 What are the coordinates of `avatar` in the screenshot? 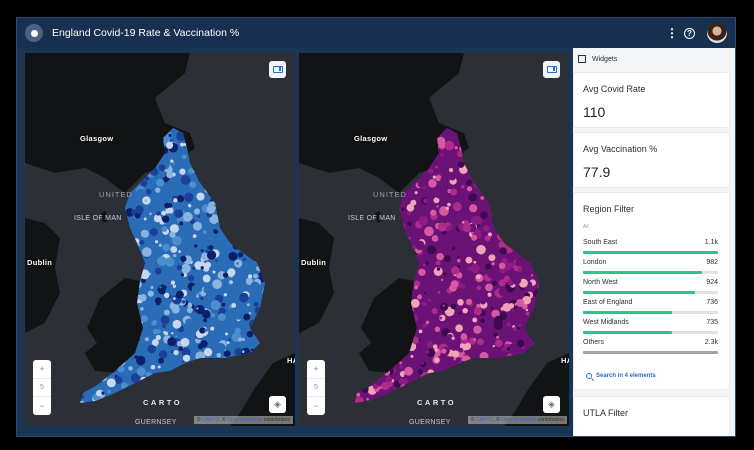 It's located at (717, 33).